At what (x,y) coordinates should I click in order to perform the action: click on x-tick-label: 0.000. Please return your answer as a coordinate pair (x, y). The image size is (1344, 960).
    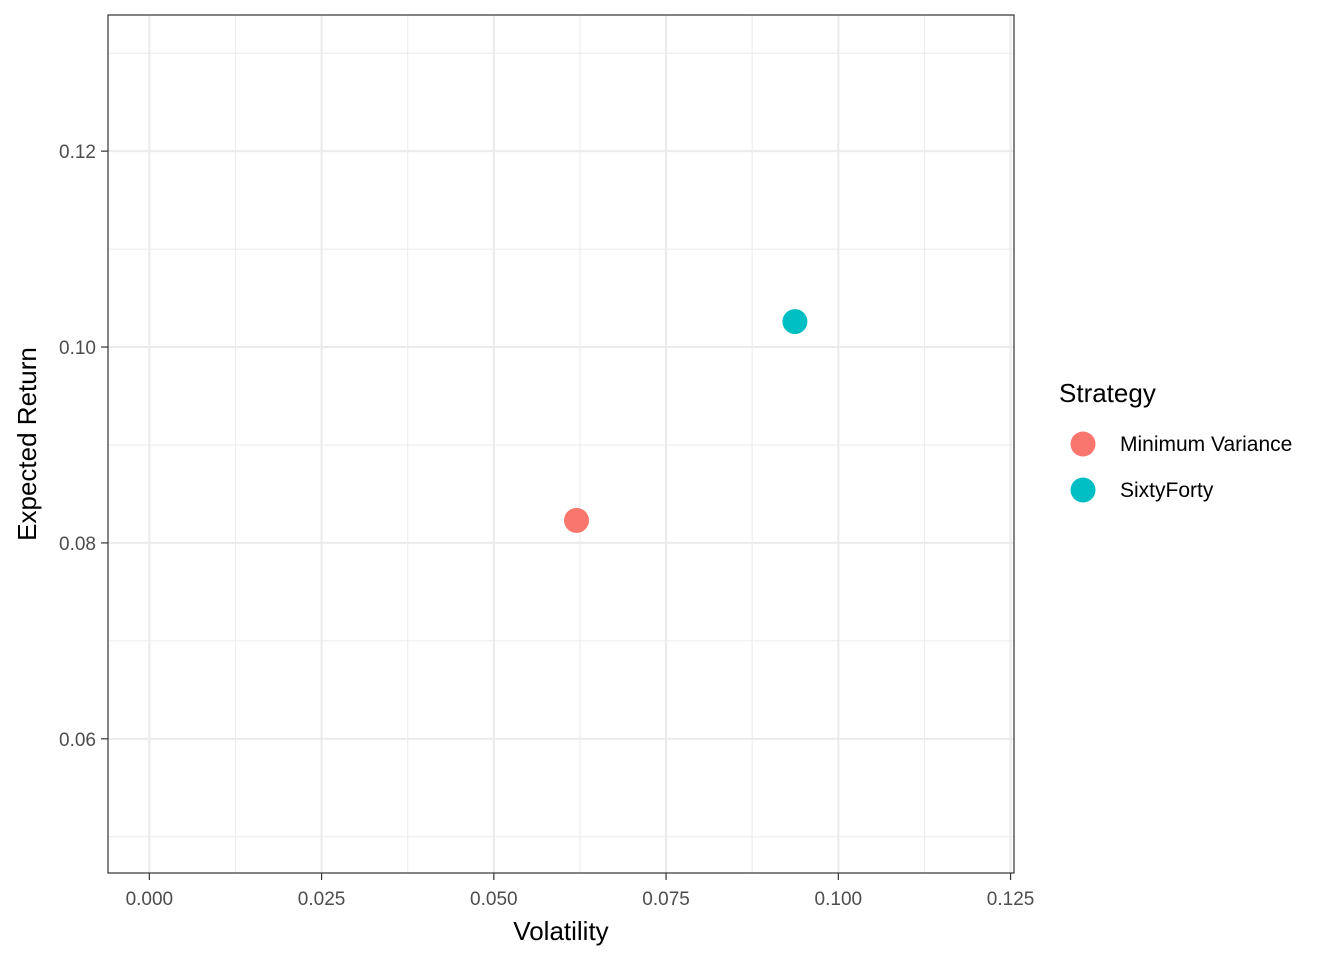
    Looking at the image, I should click on (150, 899).